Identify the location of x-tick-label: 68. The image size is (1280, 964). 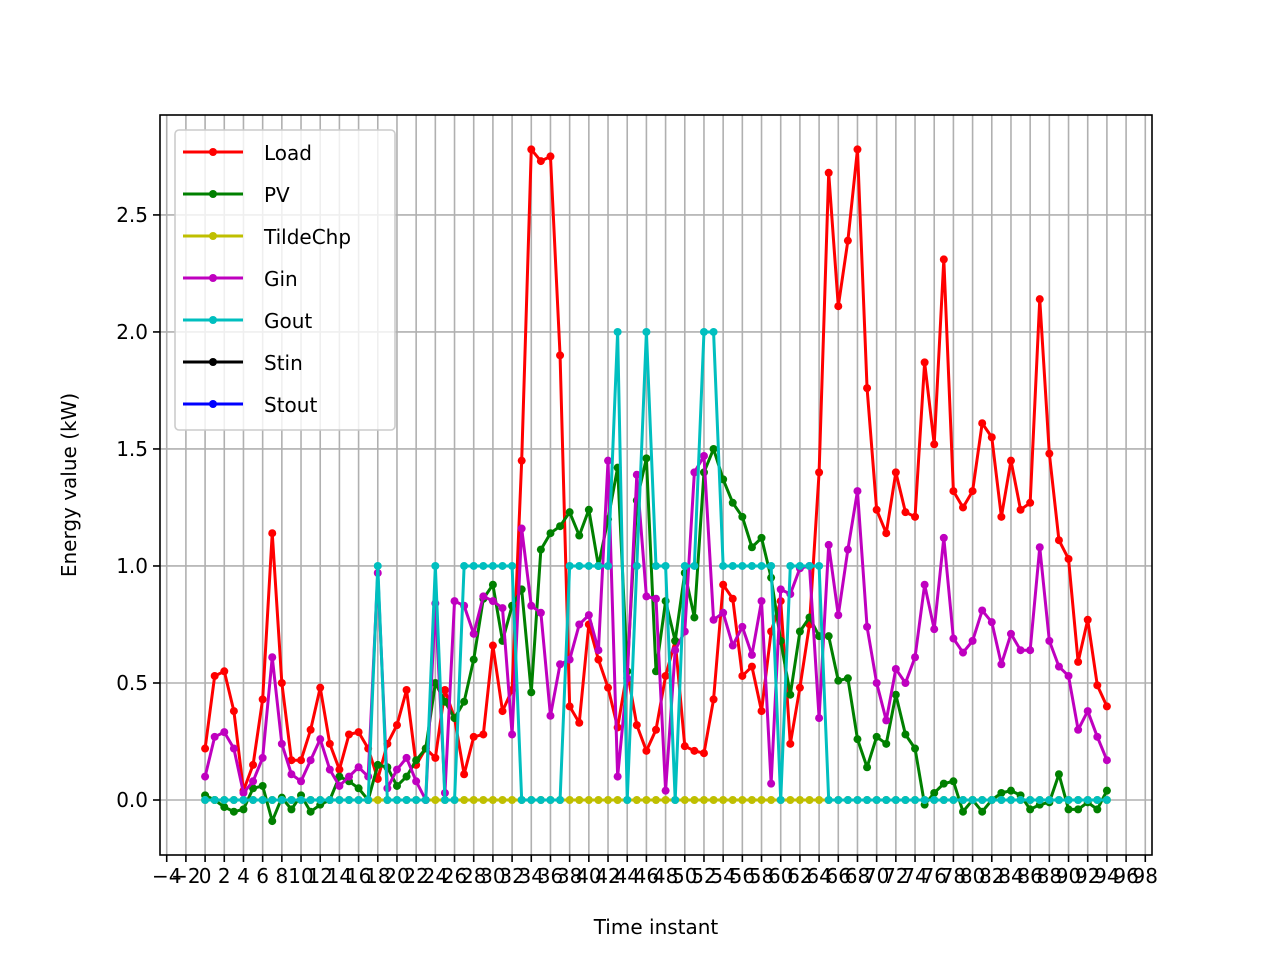
(857, 876).